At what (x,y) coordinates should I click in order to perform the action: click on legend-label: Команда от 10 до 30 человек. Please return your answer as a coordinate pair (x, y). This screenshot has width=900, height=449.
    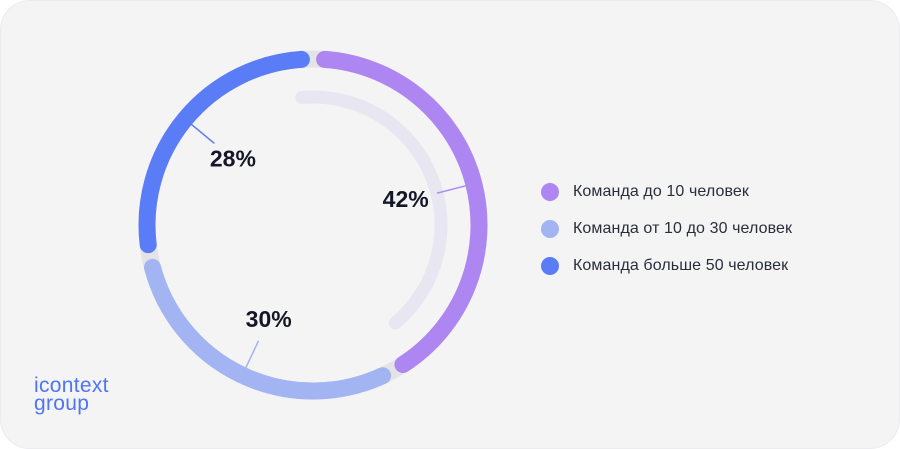
    Looking at the image, I should click on (683, 228).